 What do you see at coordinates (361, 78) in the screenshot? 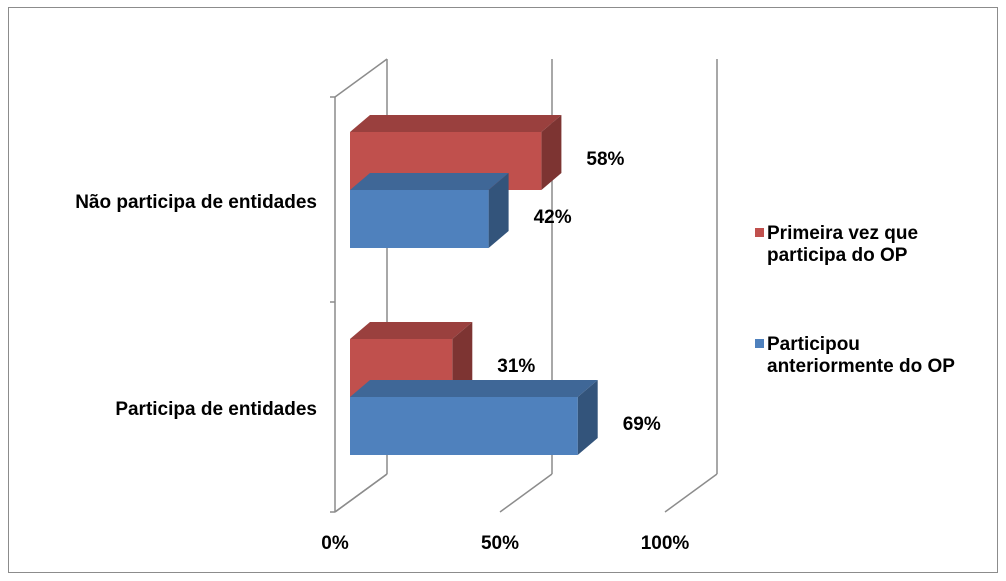
I see `wall-top-edge` at bounding box center [361, 78].